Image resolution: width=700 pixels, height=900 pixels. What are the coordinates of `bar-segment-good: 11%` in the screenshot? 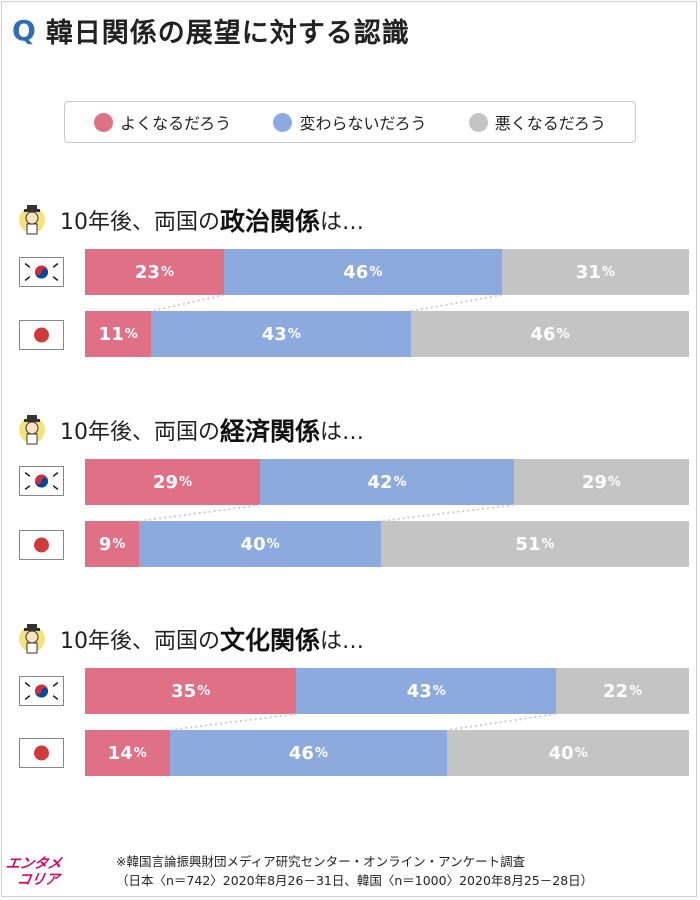 It's located at (118, 334).